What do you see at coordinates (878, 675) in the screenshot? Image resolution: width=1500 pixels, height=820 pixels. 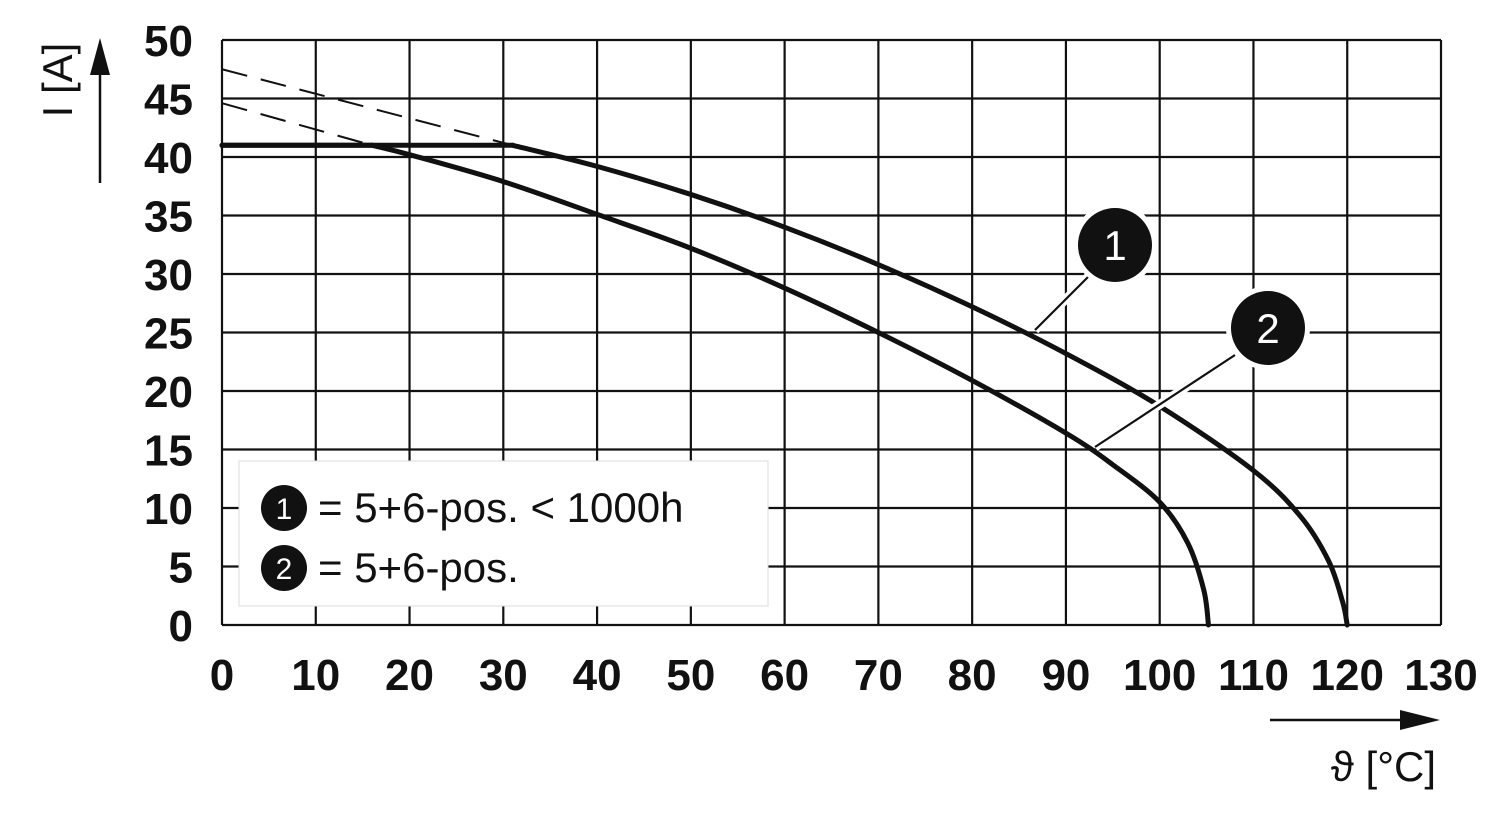 I see `x-tick-label-70: 70` at bounding box center [878, 675].